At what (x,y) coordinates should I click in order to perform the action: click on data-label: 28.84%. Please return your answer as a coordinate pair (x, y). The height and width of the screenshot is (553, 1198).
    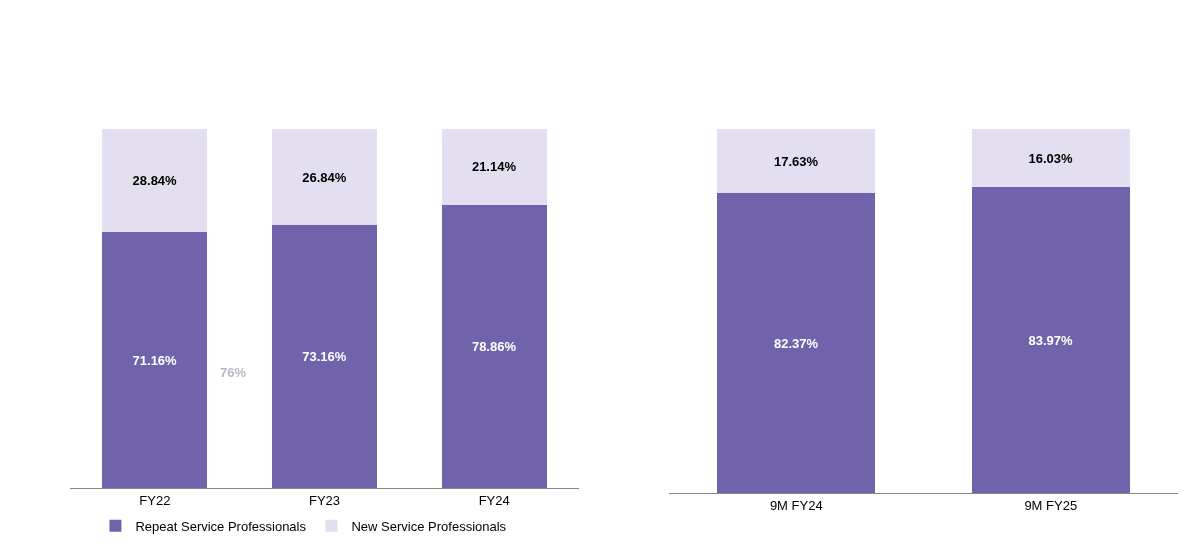
    Looking at the image, I should click on (155, 181).